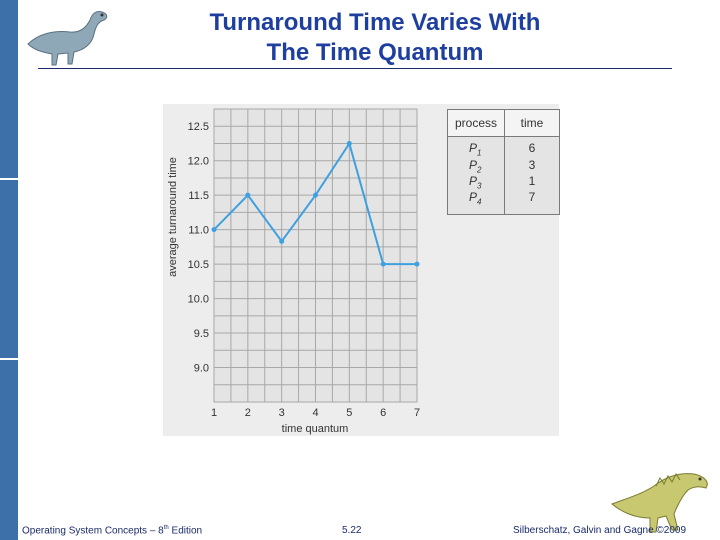 The width and height of the screenshot is (720, 540). Describe the element at coordinates (315, 413) in the screenshot. I see `x-tick-label: 4` at that location.